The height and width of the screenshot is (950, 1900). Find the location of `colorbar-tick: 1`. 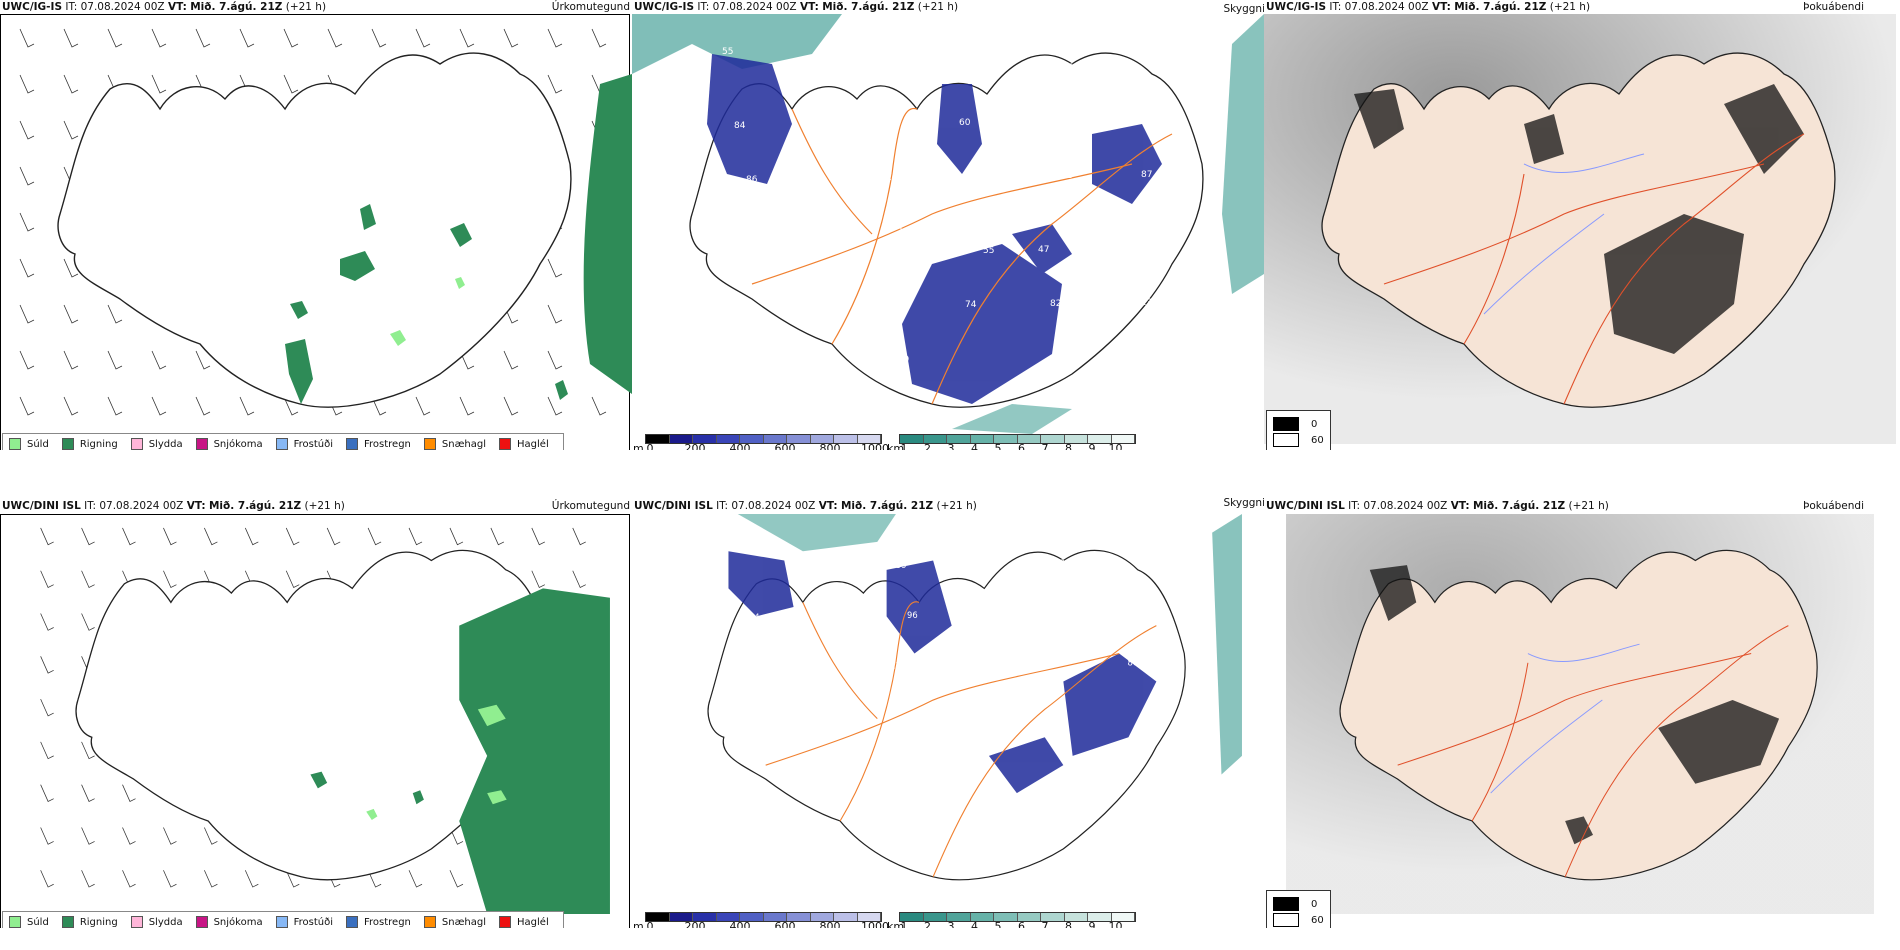

colorbar-tick: 1 is located at coordinates (904, 446).